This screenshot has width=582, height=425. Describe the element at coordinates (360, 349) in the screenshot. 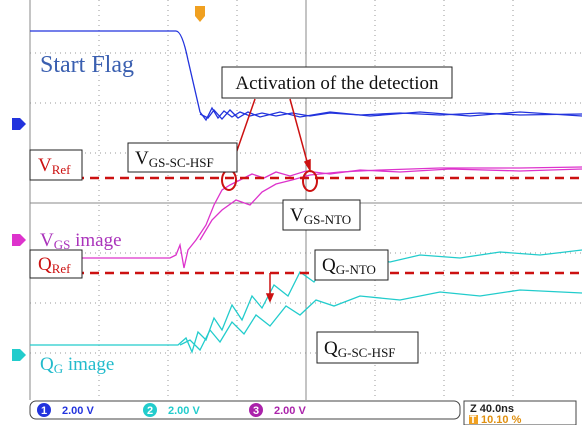

I see `q-g-sc-hsf-label: QG-SC-HSF` at that location.